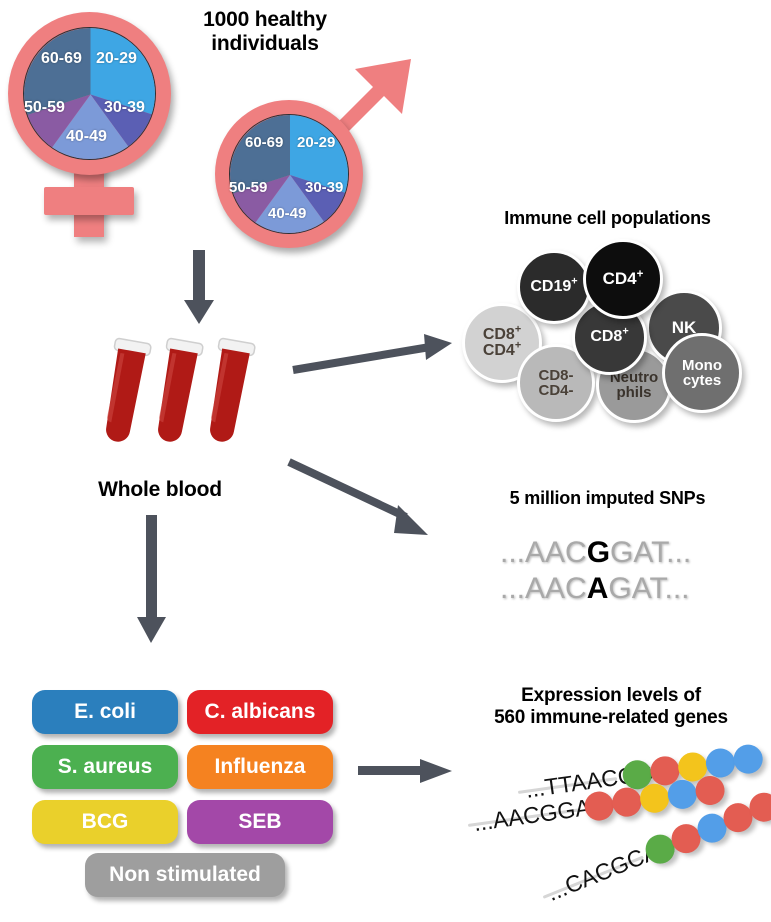 The width and height of the screenshot is (771, 922). I want to click on cell-cd8neg-cd4neg: CD8- CD4-, so click(556, 383).